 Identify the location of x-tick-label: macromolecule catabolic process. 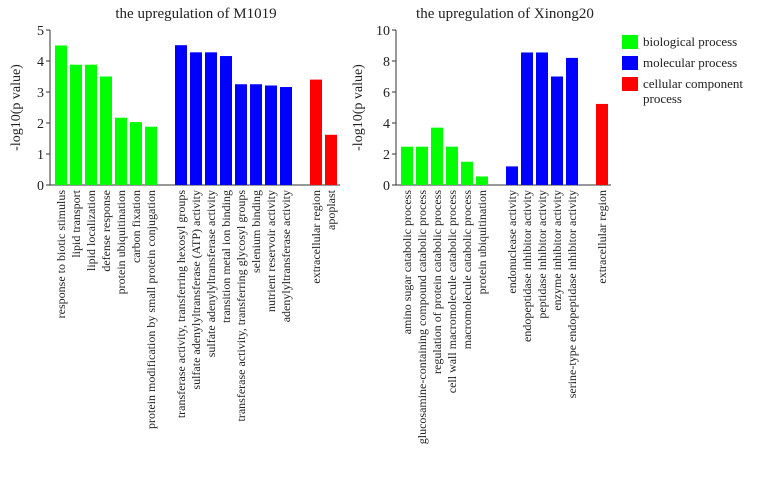
(467, 270).